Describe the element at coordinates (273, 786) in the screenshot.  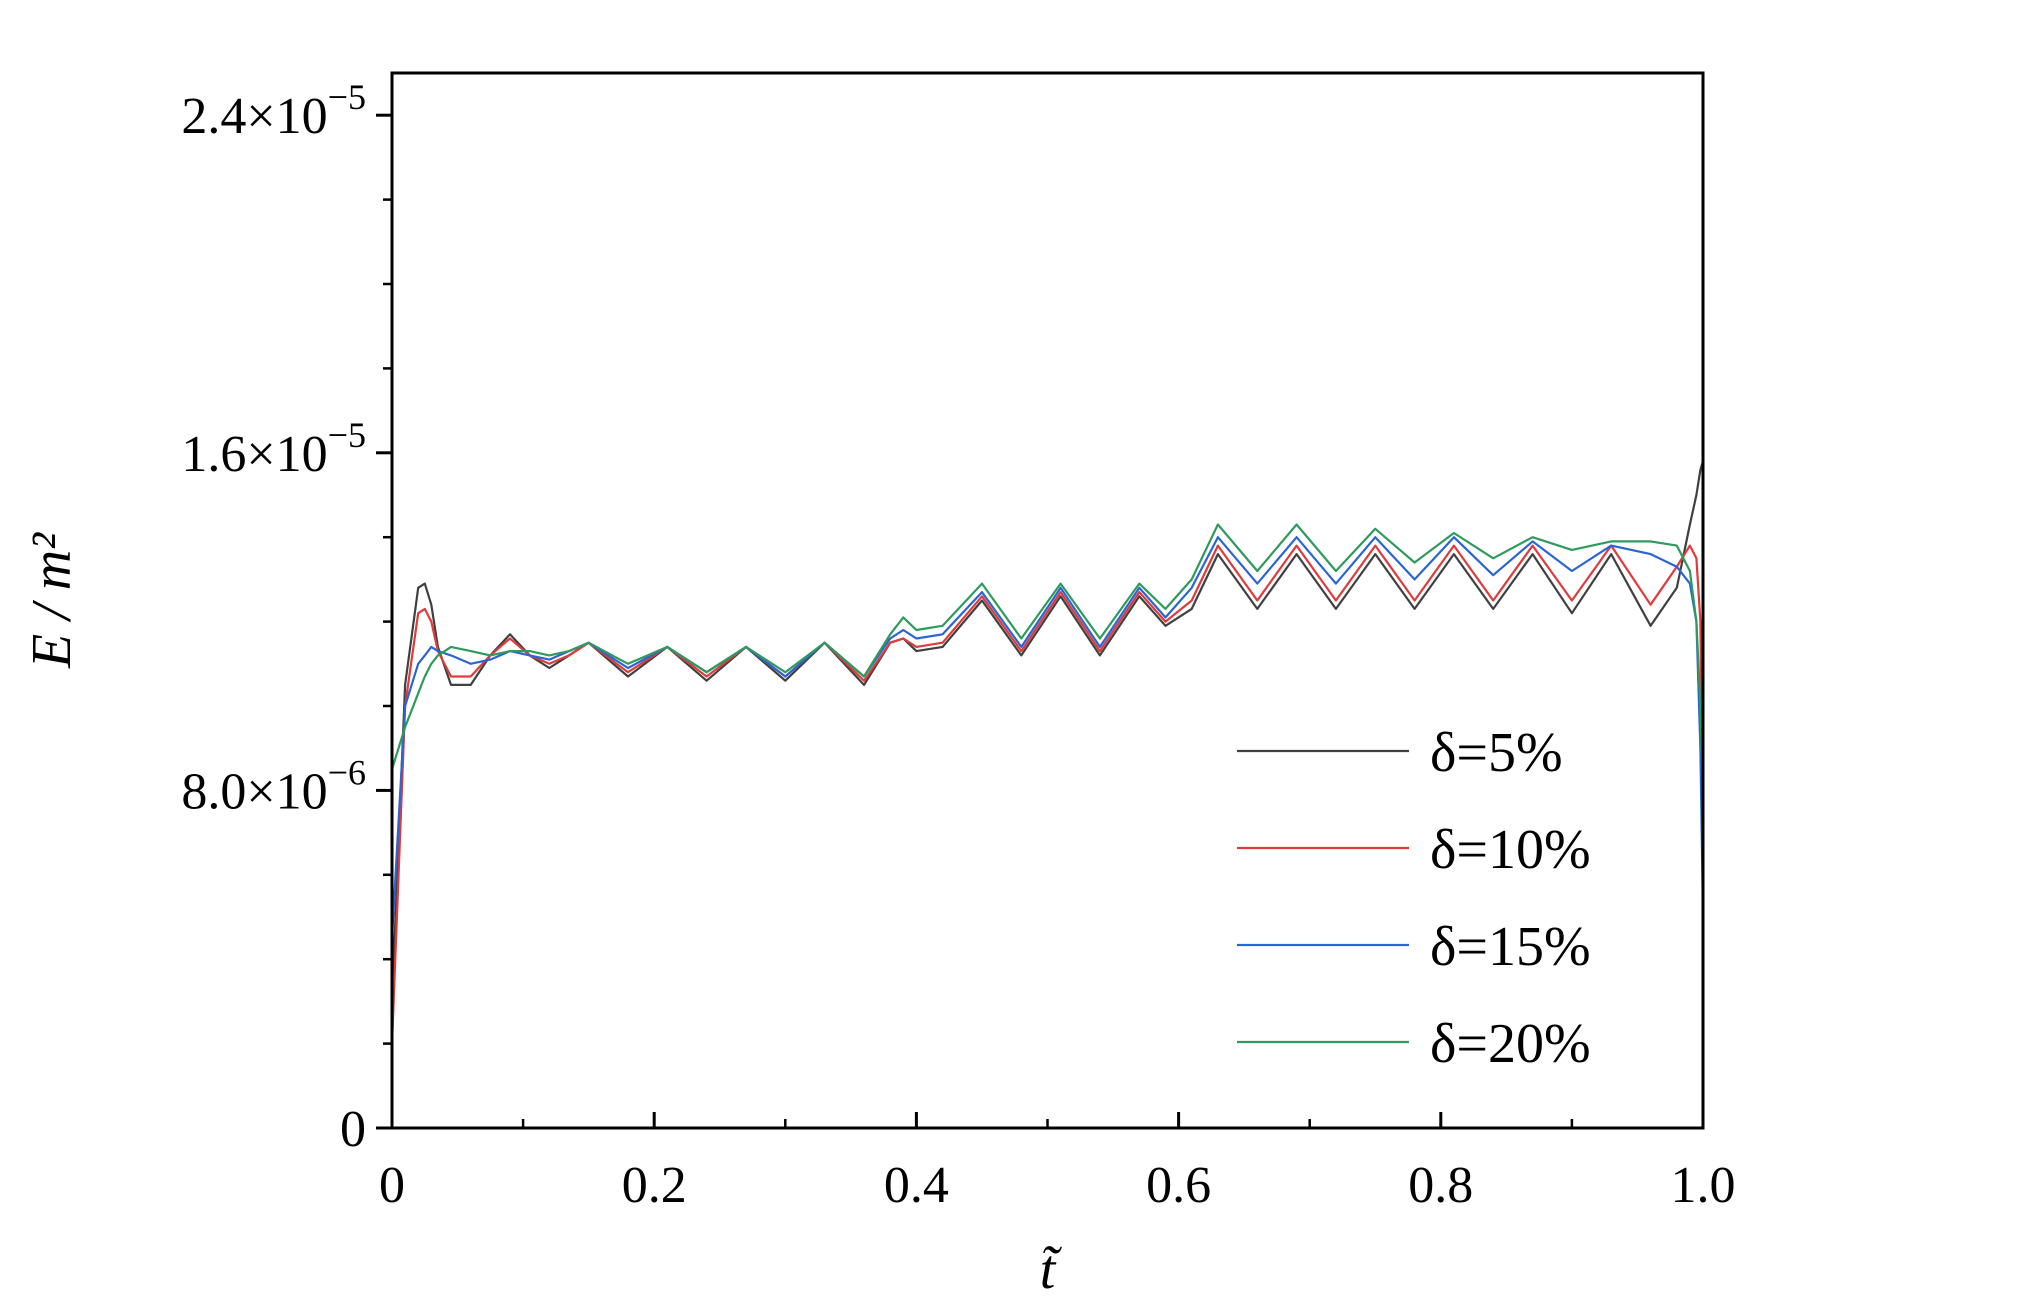
I see `y-tick-label: 8.0×10⁻⁶` at that location.